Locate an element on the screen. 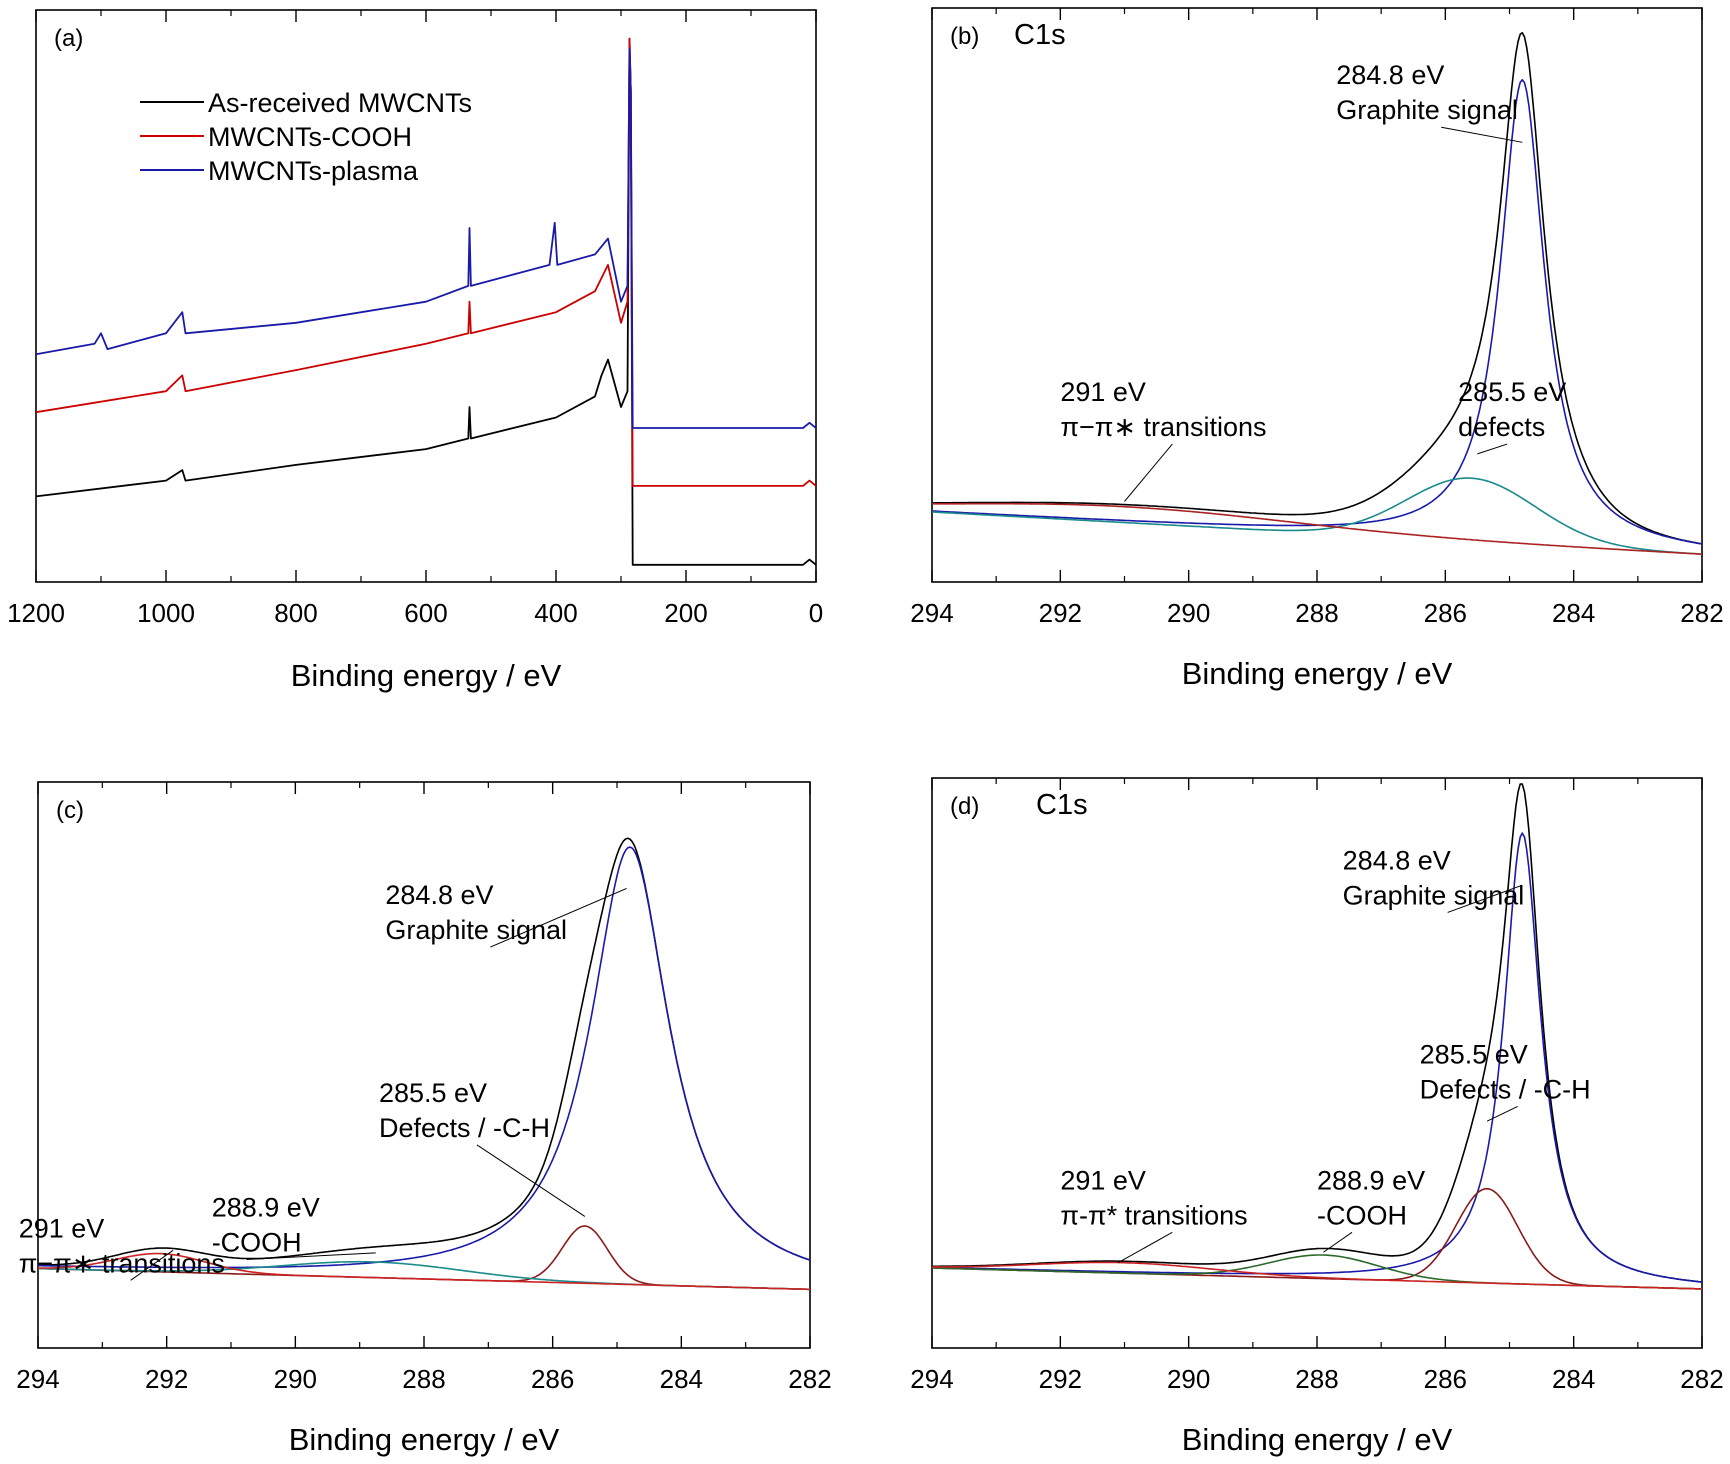 This screenshot has height=1464, width=1730. annotation: 285.5 eV defects is located at coordinates (1512, 416).